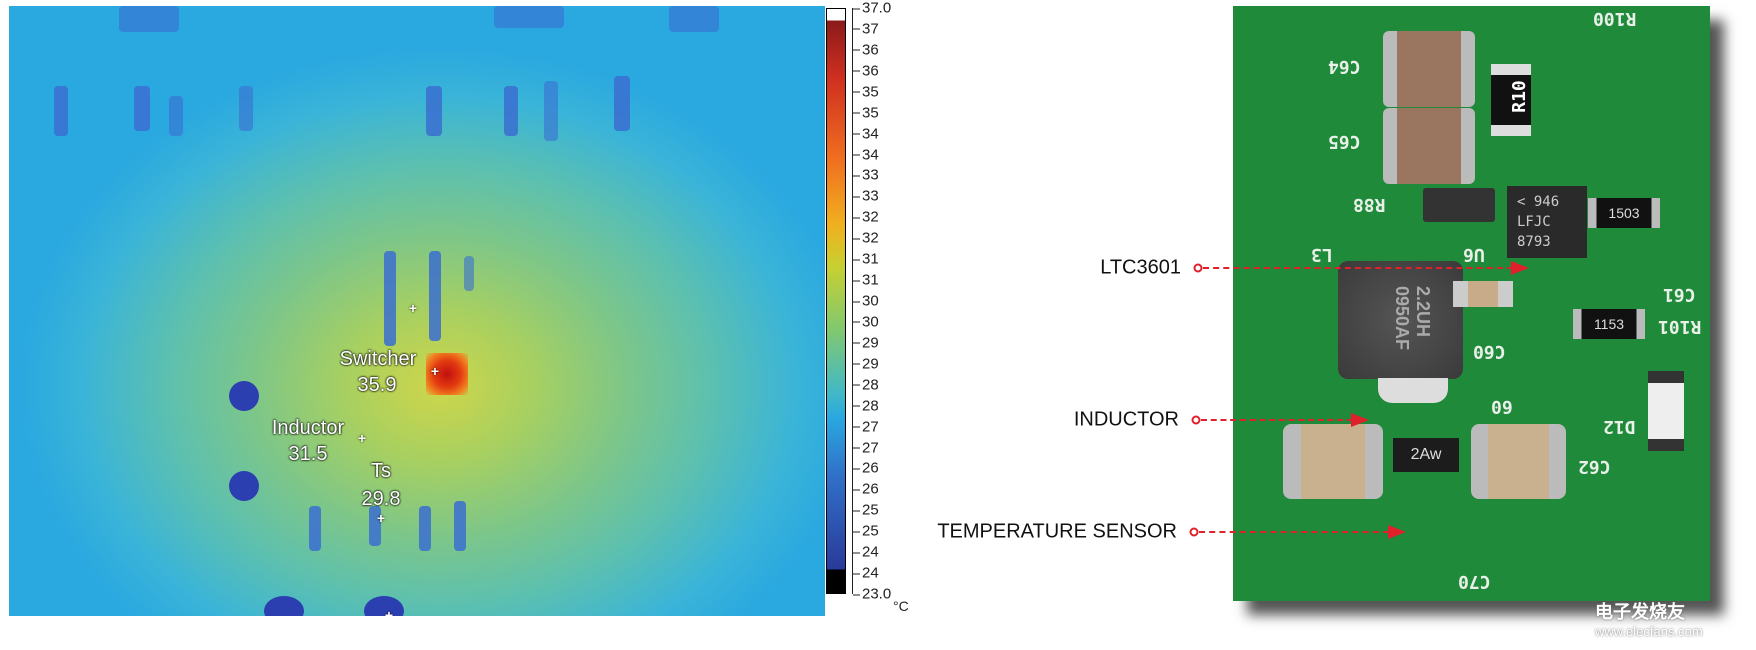  What do you see at coordinates (1649, 631) in the screenshot?
I see `watermark-url: www.elecfans.com` at bounding box center [1649, 631].